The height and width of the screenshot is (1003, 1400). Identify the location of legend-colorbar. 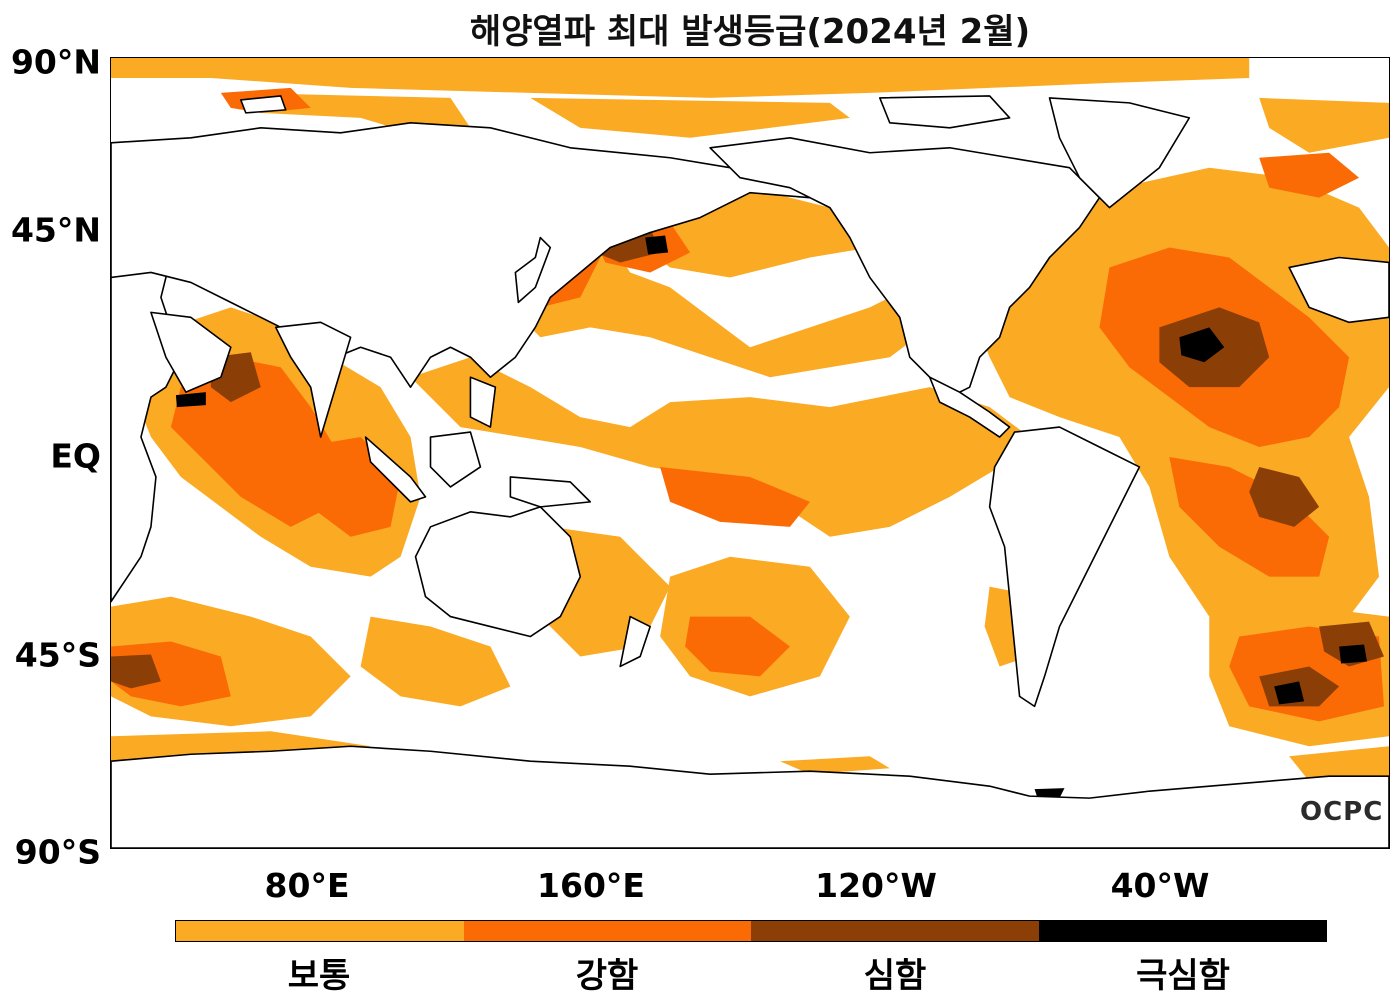
(751, 931).